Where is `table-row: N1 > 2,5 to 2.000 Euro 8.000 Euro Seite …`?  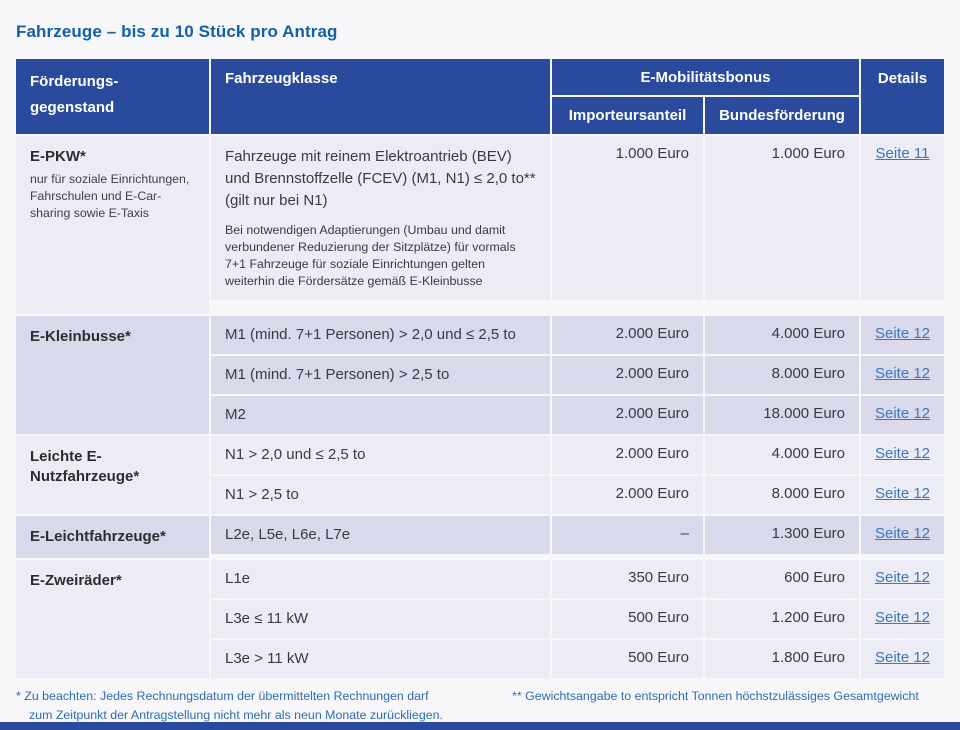 table-row: N1 > 2,5 to 2.000 Euro 8.000 Euro Seite … is located at coordinates (577, 495).